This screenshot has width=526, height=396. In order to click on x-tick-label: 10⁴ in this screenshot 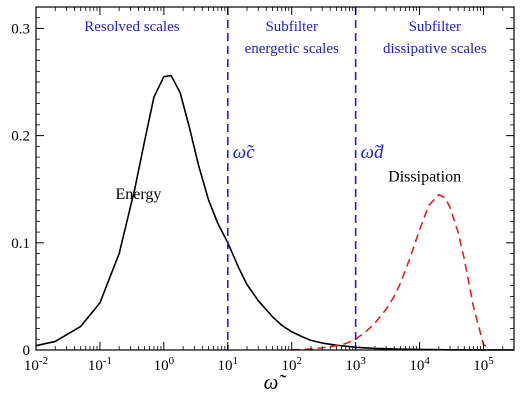, I will do `click(419, 364)`.